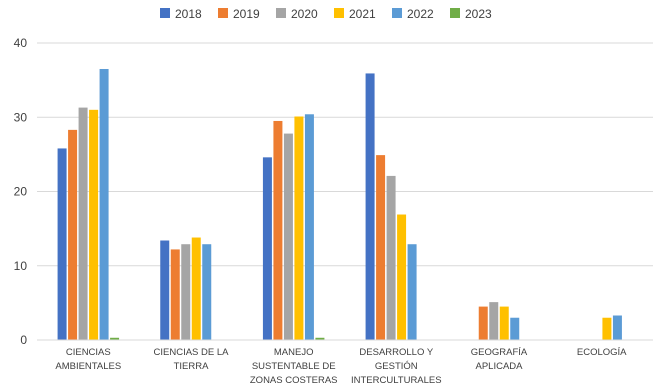  I want to click on y-tick-label: 40, so click(21, 43).